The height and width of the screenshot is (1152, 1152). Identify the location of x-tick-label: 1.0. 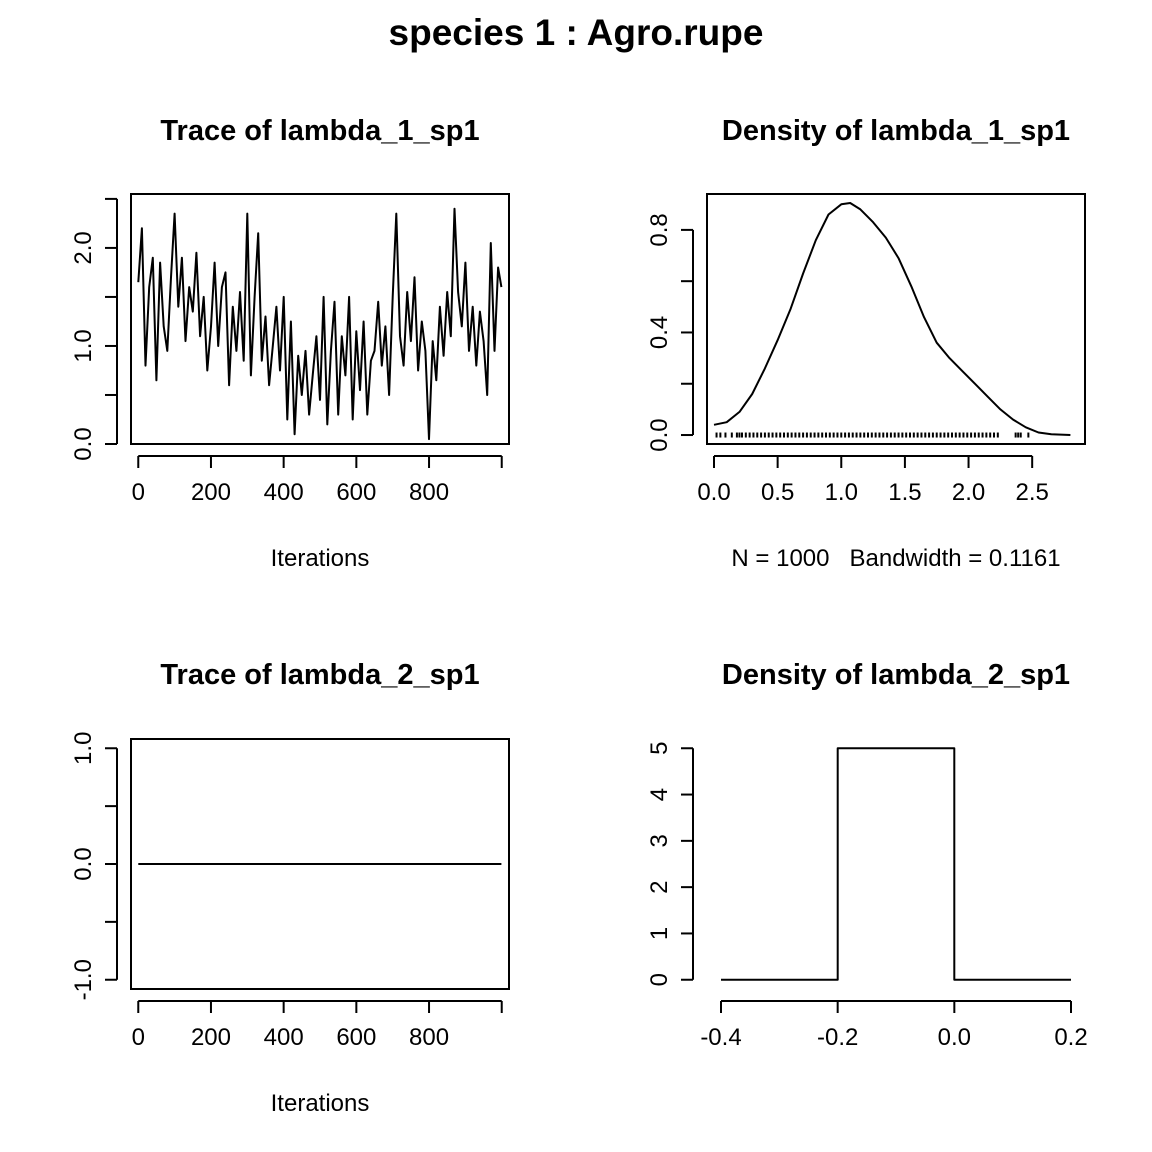
(841, 492).